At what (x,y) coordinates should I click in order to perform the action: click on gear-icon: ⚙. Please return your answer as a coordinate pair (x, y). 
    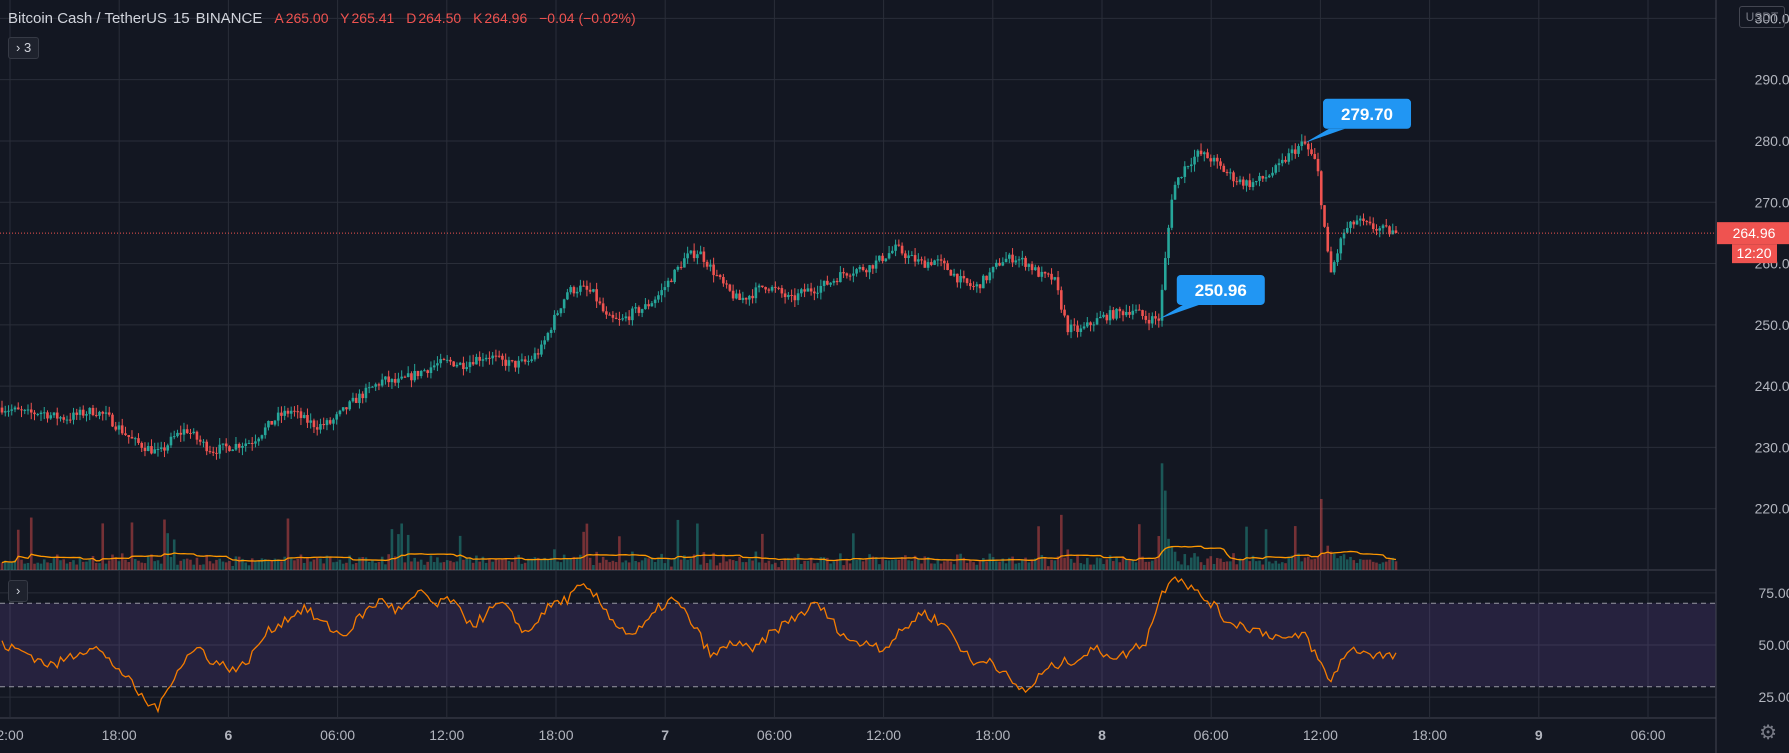
    Looking at the image, I should click on (1768, 733).